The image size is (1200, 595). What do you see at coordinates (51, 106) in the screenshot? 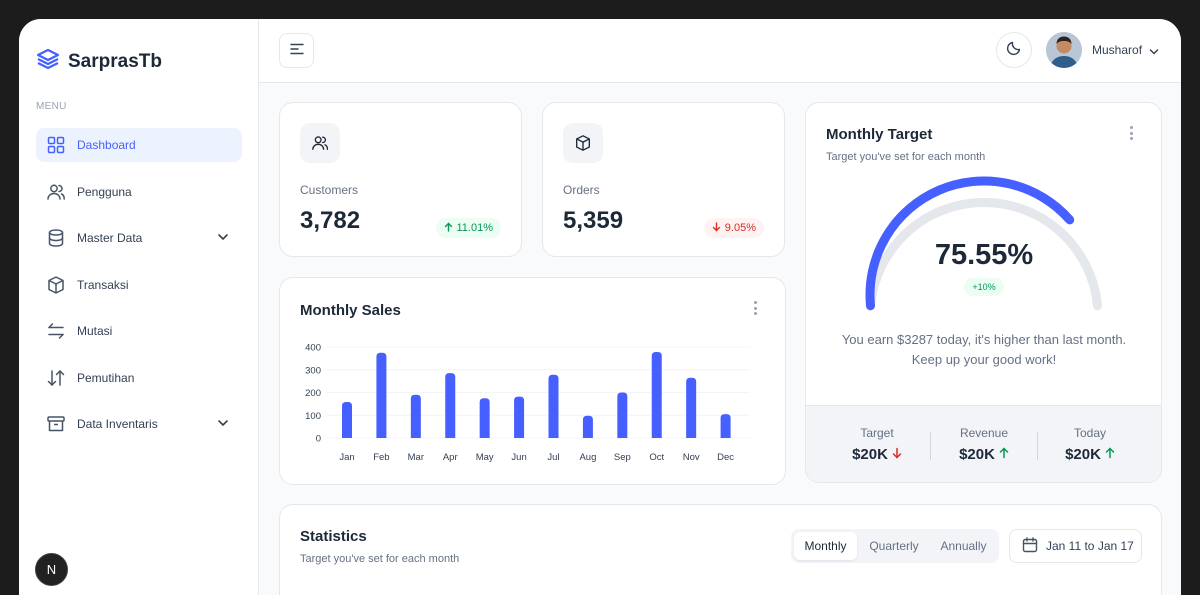
I see `menu-label: MENU` at bounding box center [51, 106].